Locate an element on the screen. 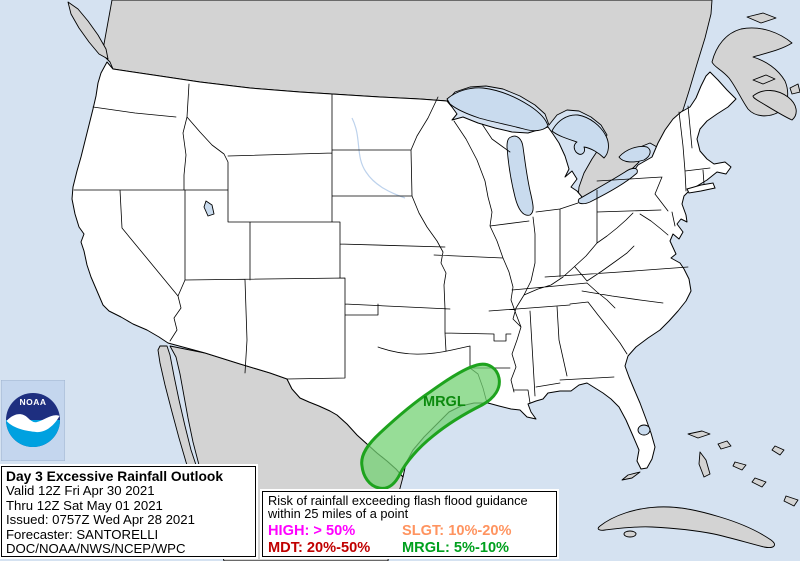 Image resolution: width=800 pixels, height=561 pixels. prince-edward-island is located at coordinates (764, 79).